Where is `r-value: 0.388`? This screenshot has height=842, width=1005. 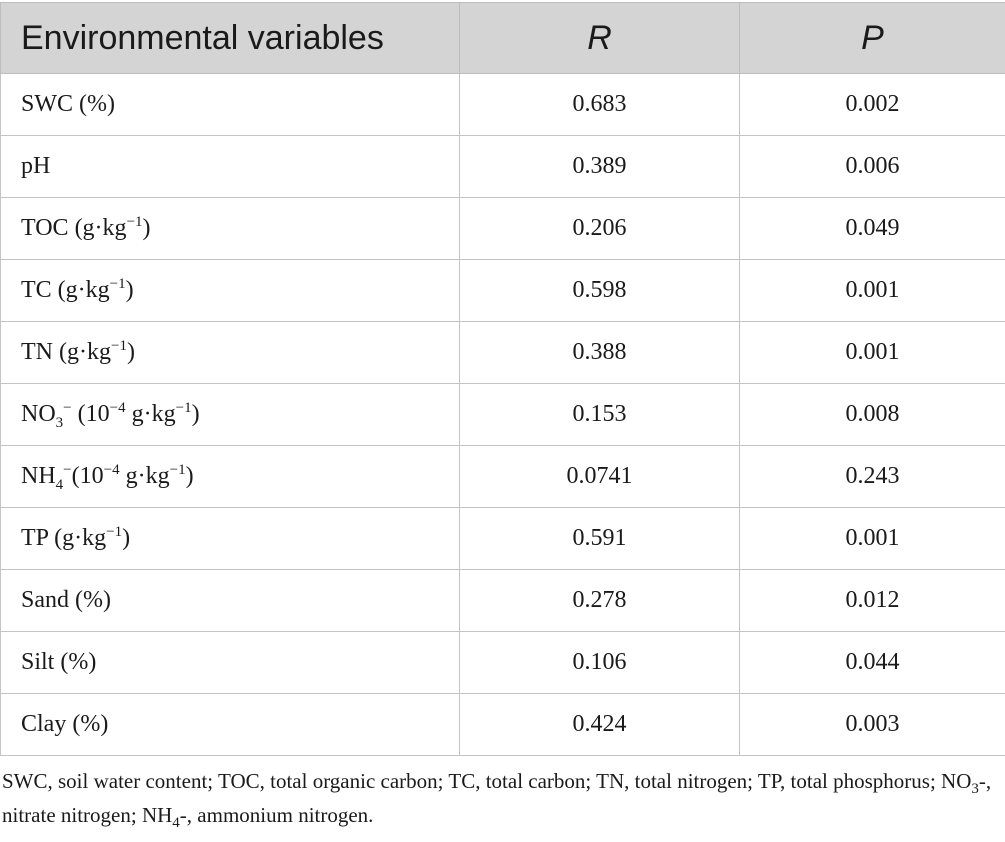 r-value: 0.388 is located at coordinates (599, 352).